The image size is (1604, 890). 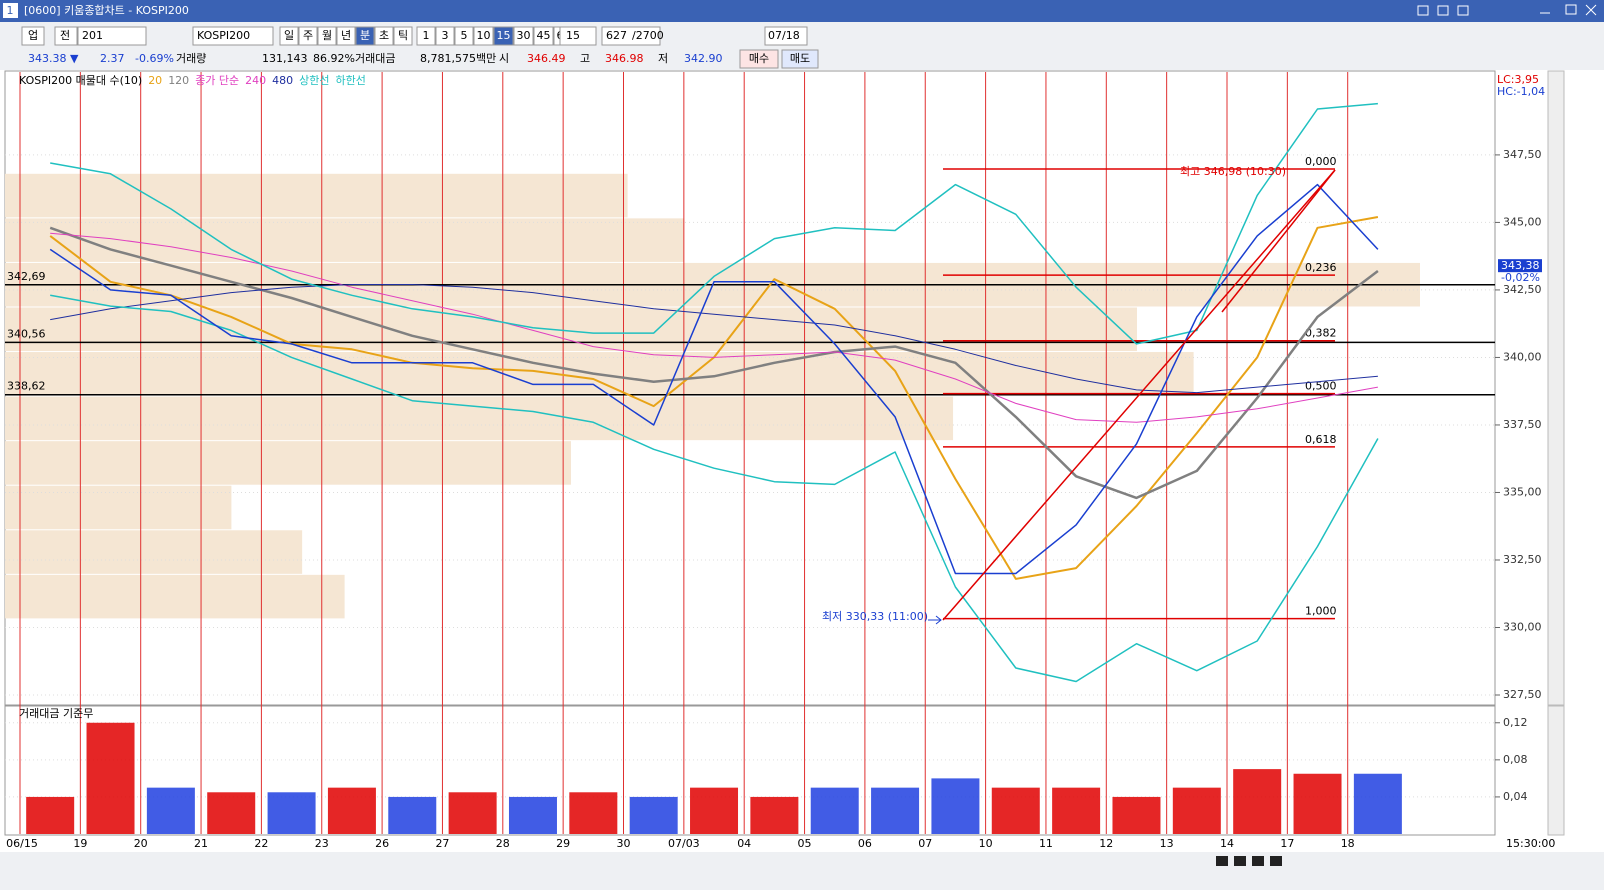 I want to click on legend-entry: 480, so click(x=282, y=80).